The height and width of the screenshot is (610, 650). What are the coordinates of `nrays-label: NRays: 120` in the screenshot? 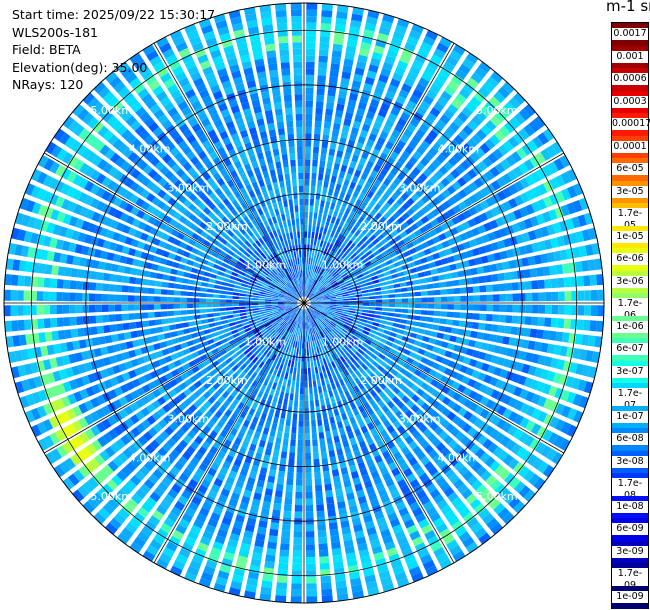 It's located at (48, 84).